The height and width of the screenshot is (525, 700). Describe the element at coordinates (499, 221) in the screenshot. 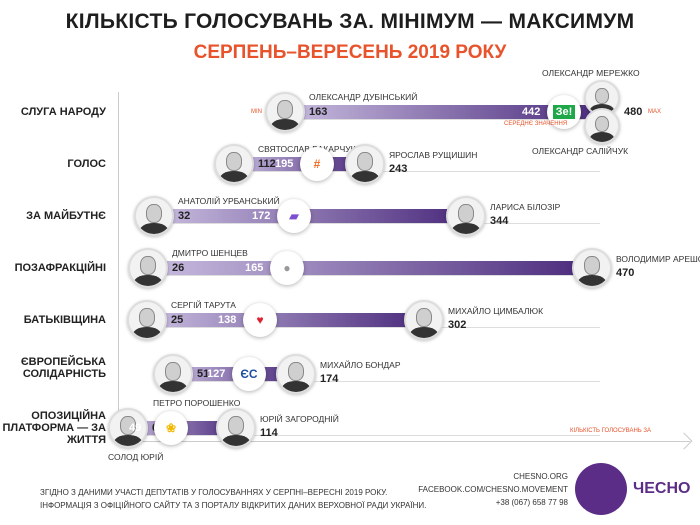

I see `max-value: 344` at that location.